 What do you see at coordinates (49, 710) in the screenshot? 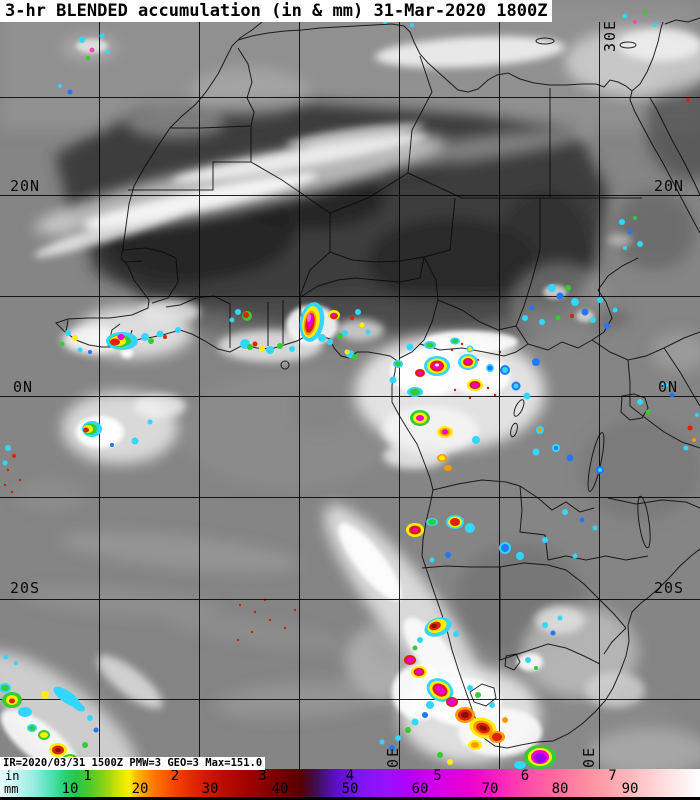
I see `precip-bottom-left-band` at bounding box center [49, 710].